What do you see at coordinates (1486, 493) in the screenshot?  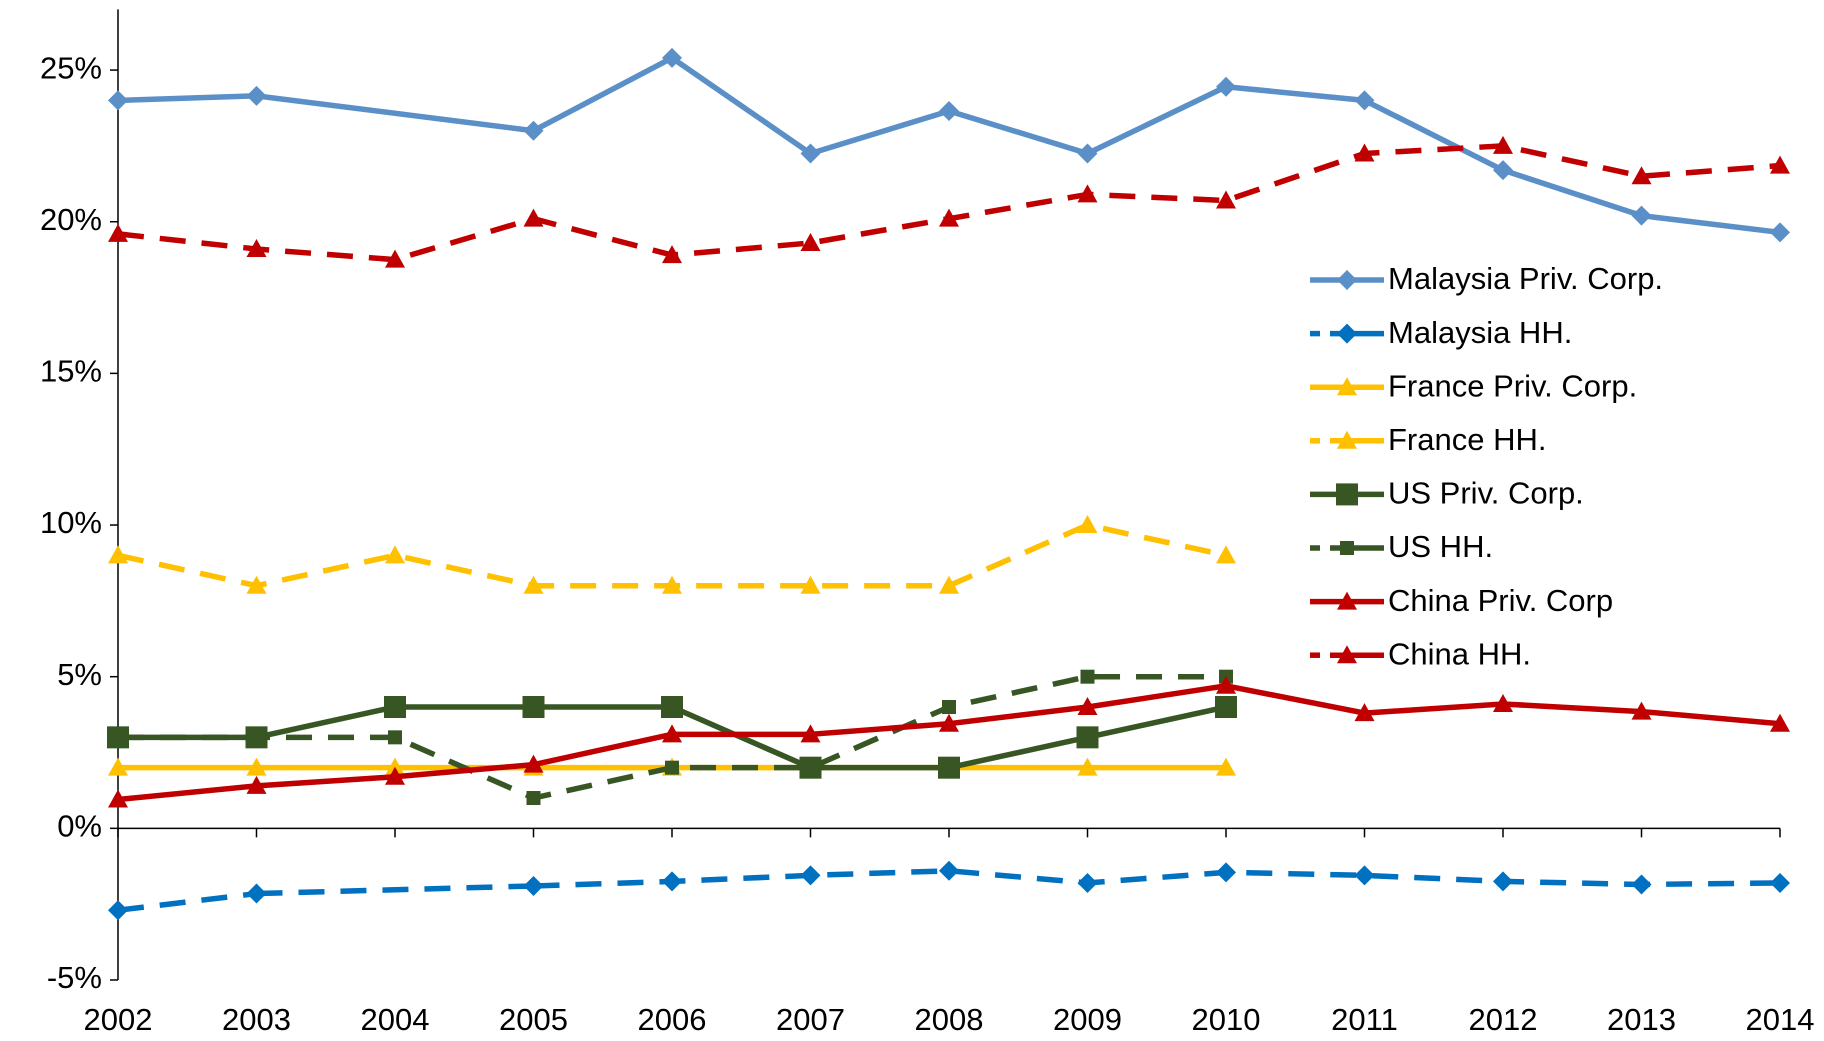 I see `legend-label: US Priv. Corp.` at bounding box center [1486, 493].